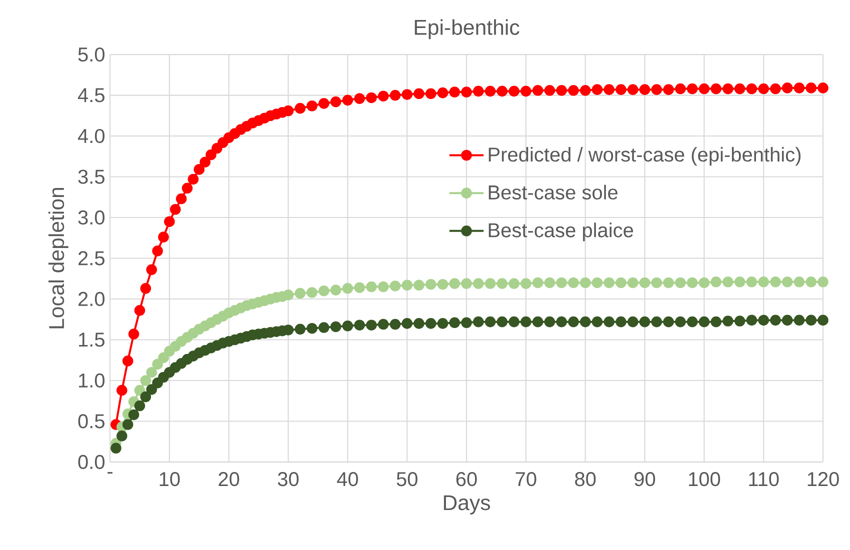 This screenshot has width=850, height=550. What do you see at coordinates (526, 479) in the screenshot?
I see `x-tick-label: 70` at bounding box center [526, 479].